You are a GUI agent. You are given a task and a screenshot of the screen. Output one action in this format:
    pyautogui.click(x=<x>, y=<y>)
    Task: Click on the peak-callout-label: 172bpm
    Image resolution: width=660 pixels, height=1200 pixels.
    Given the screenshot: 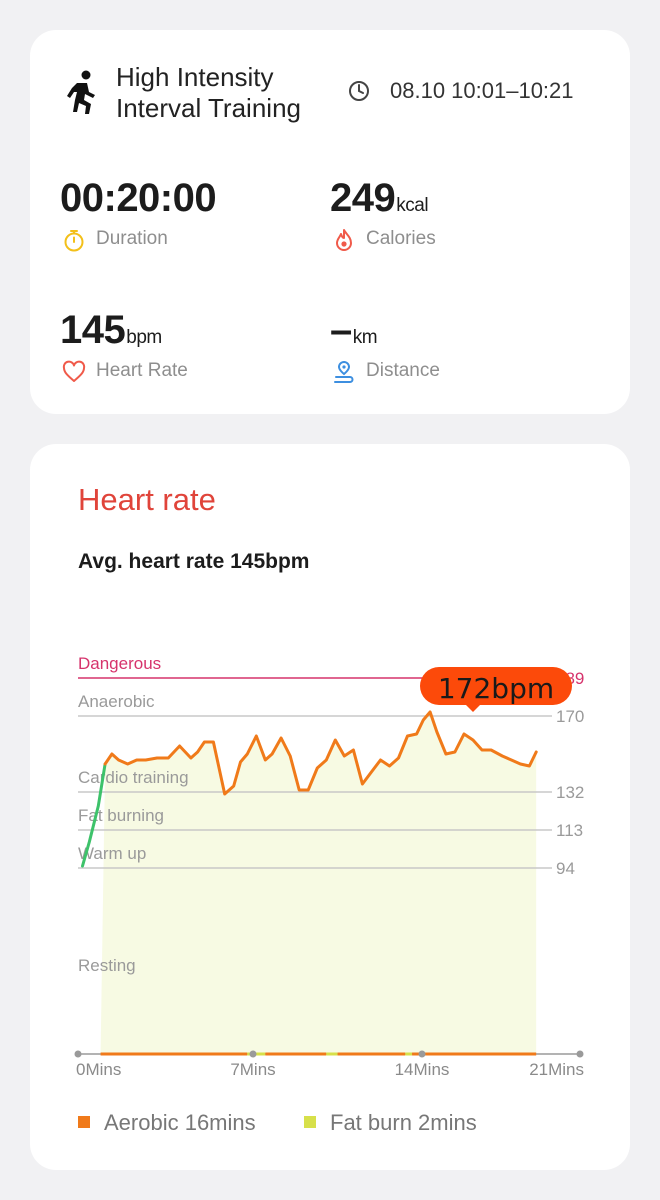 What is the action you would take?
    pyautogui.click(x=496, y=688)
    